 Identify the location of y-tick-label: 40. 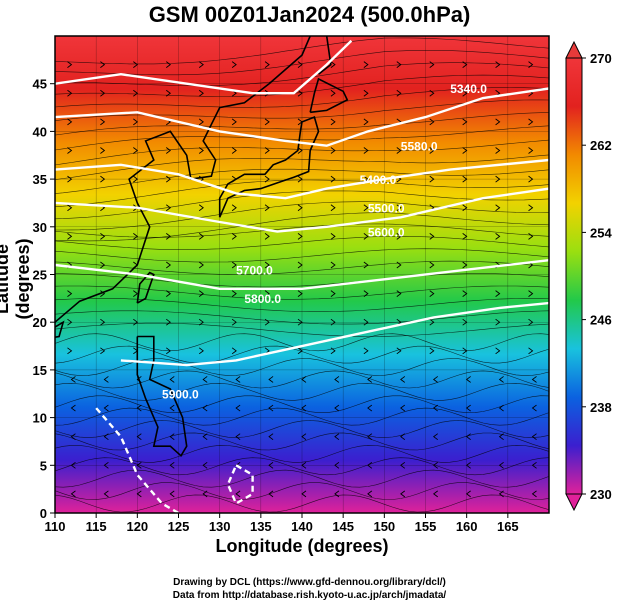
(40, 131).